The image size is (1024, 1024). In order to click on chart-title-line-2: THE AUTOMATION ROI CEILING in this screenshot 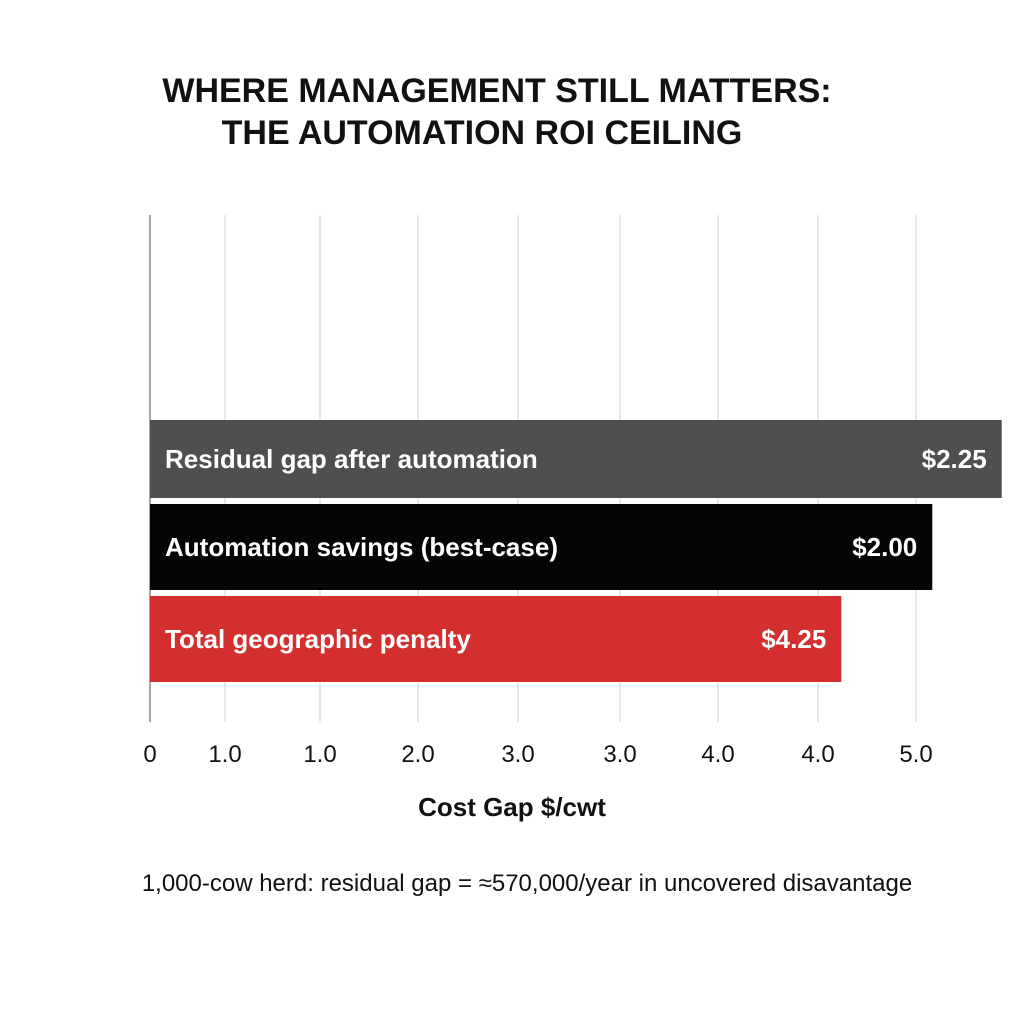, I will do `click(482, 133)`.